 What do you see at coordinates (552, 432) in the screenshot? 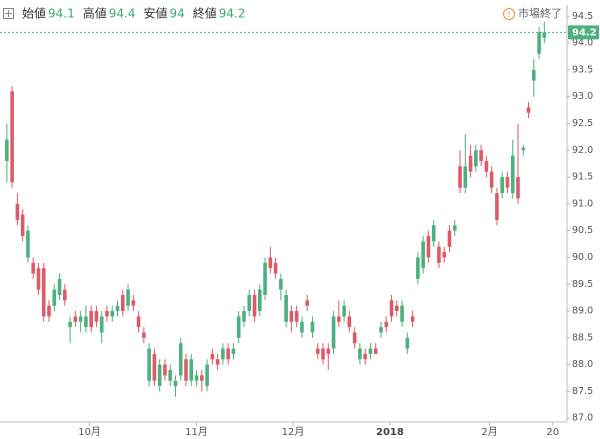
I see `x-tick-label: 20` at bounding box center [552, 432].